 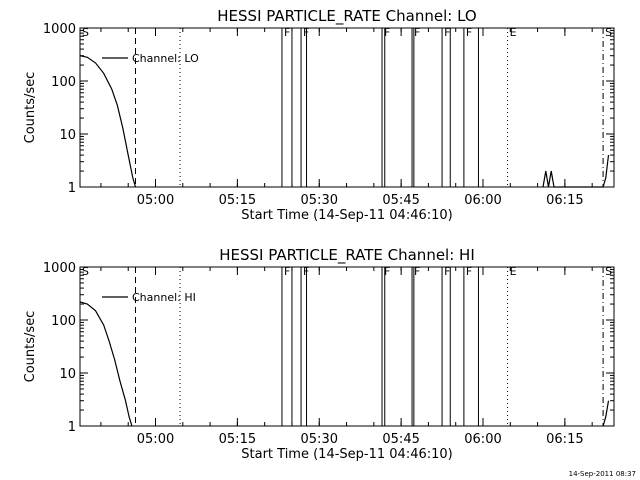 I want to click on plot-timestamp: 14-Sep-2011 08:37, so click(x=602, y=474).